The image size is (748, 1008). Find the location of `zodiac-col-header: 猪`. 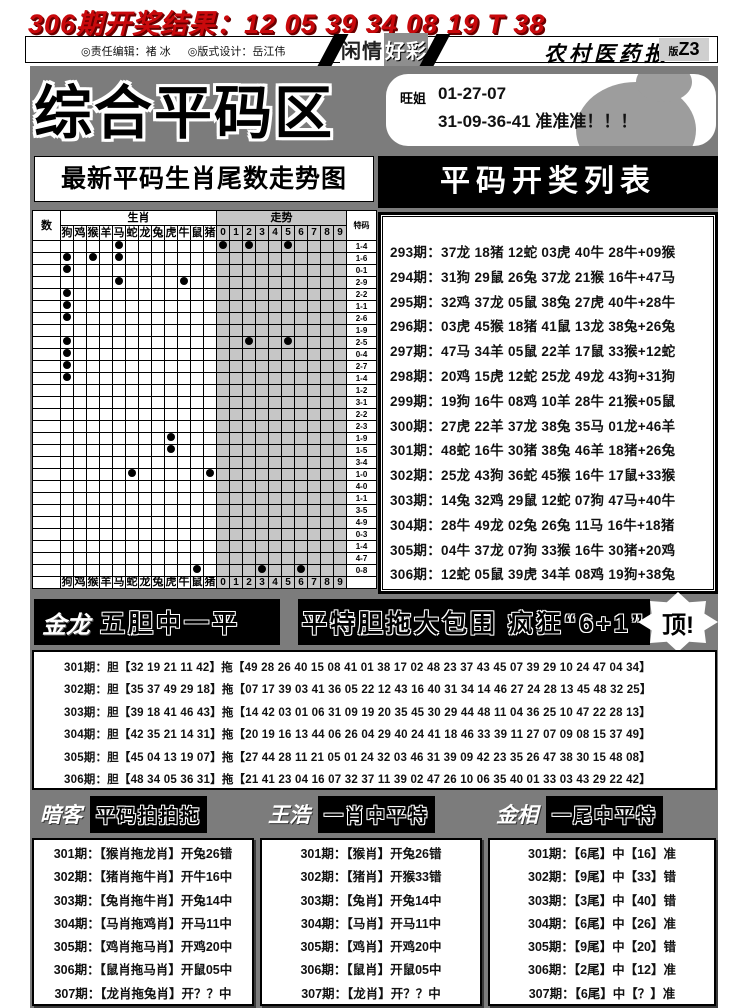

zodiac-col-header: 猪 is located at coordinates (210, 233).